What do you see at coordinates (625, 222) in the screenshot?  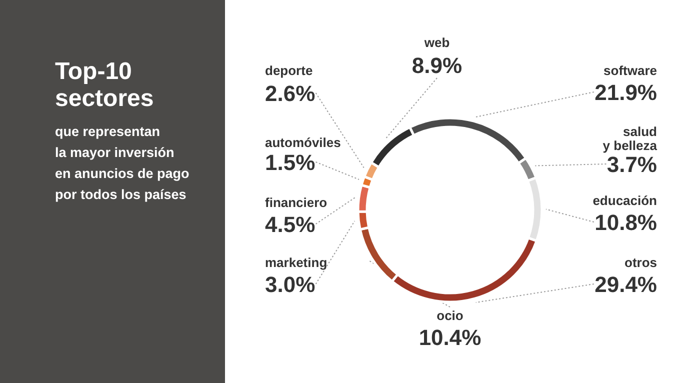 I see `data-label: 10.8%` at bounding box center [625, 222].